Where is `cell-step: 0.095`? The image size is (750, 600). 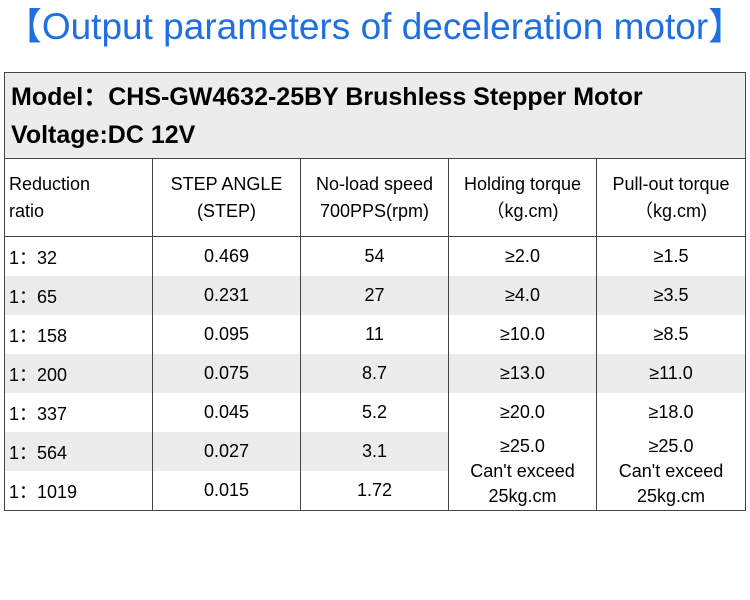
cell-step: 0.095 is located at coordinates (226, 334).